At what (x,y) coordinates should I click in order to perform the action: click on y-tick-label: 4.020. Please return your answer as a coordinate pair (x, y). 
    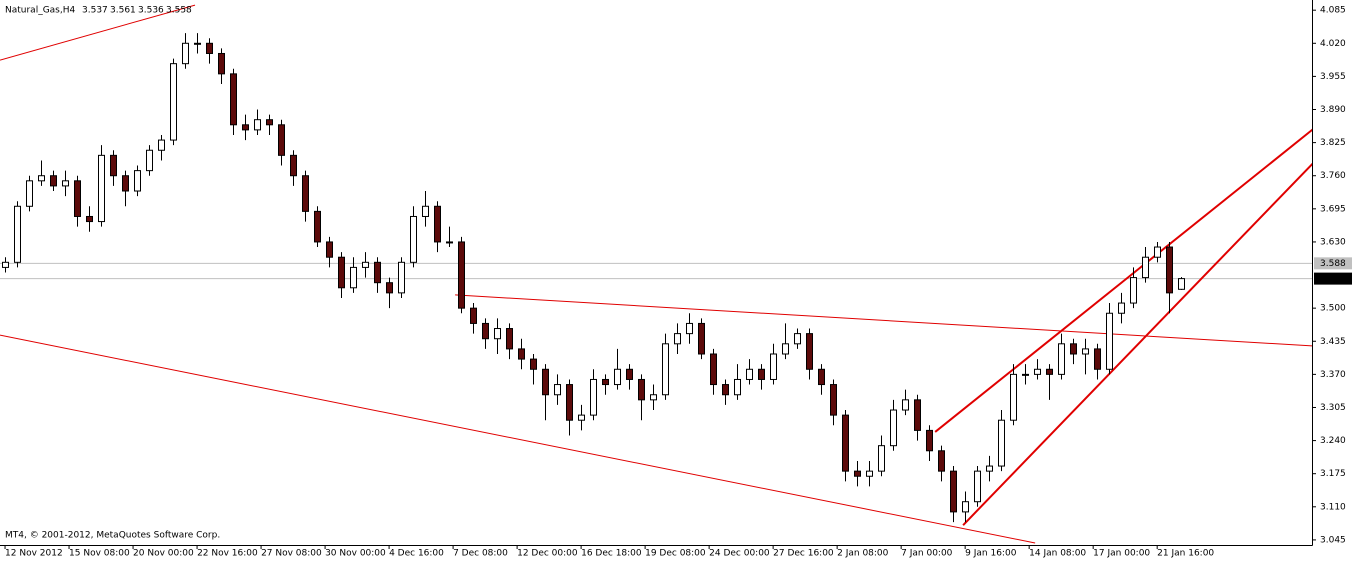
    Looking at the image, I should click on (1333, 44).